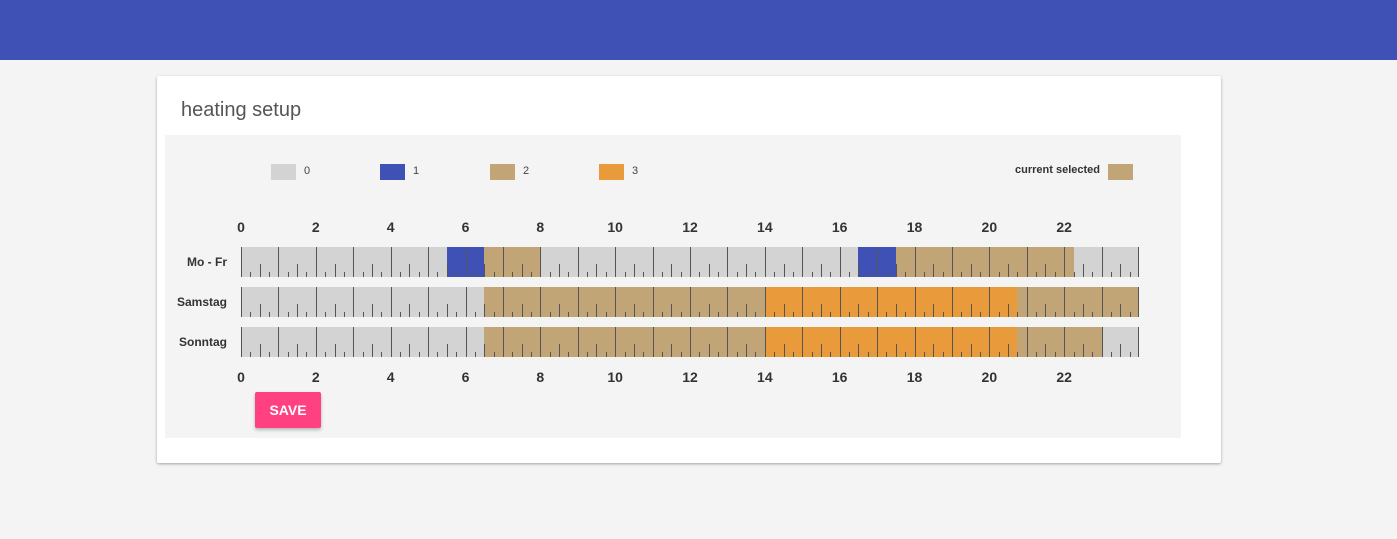 Image resolution: width=1397 pixels, height=539 pixels. Describe the element at coordinates (203, 342) in the screenshot. I see `day-label: Sonntag` at that location.